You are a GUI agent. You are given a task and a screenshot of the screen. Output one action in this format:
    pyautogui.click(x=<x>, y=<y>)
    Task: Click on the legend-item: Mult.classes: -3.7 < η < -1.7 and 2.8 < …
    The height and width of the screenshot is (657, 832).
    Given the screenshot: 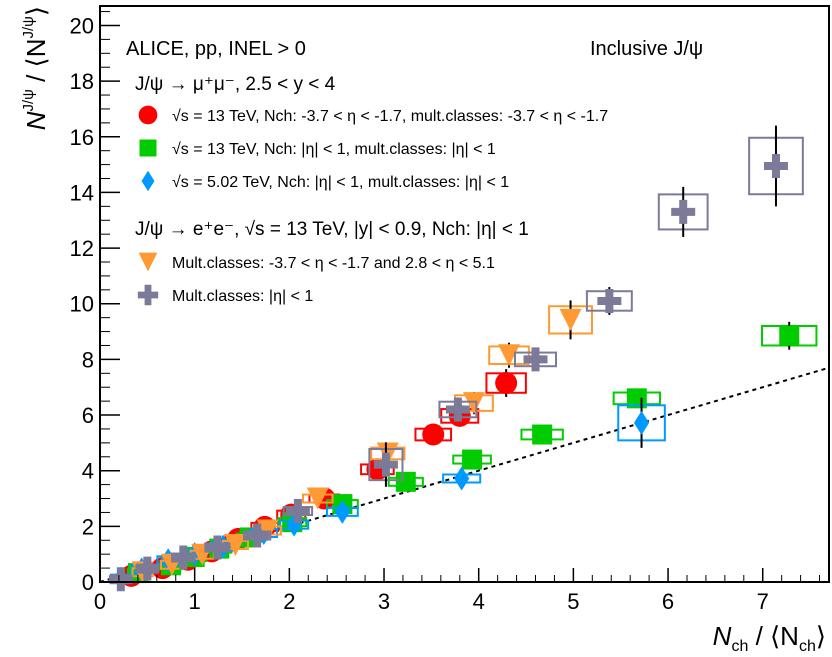 What is the action you would take?
    pyautogui.click(x=317, y=262)
    